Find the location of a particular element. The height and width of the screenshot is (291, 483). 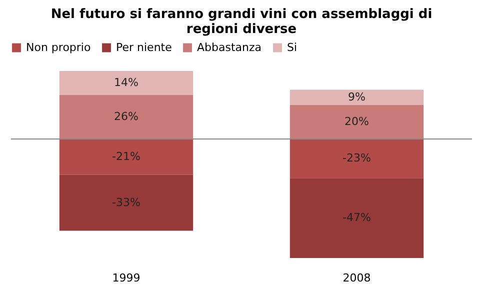

data-label: -23% is located at coordinates (356, 158).